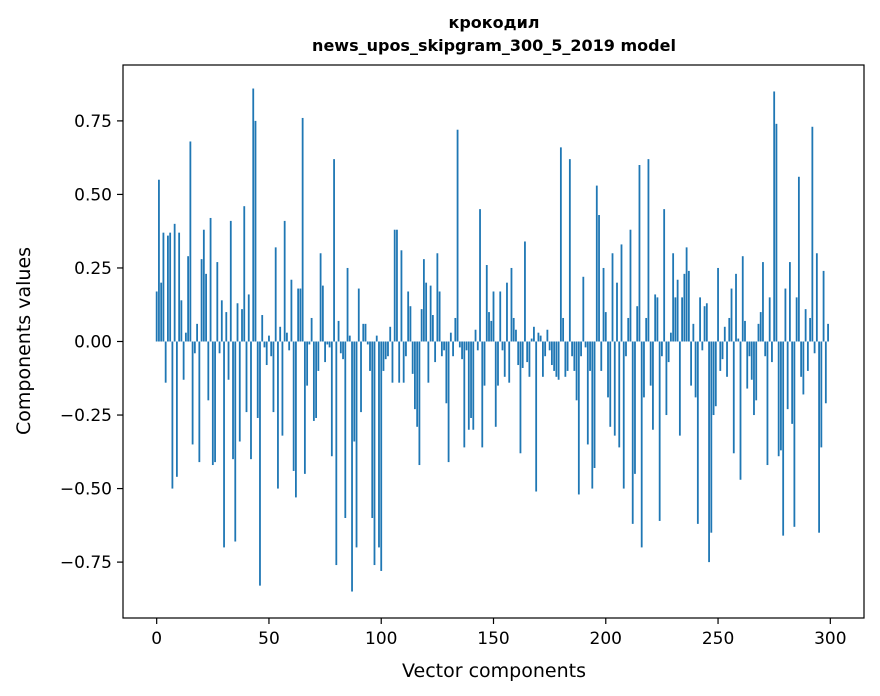 The height and width of the screenshot is (696, 880). I want to click on x-tick-label: 200, so click(606, 639).